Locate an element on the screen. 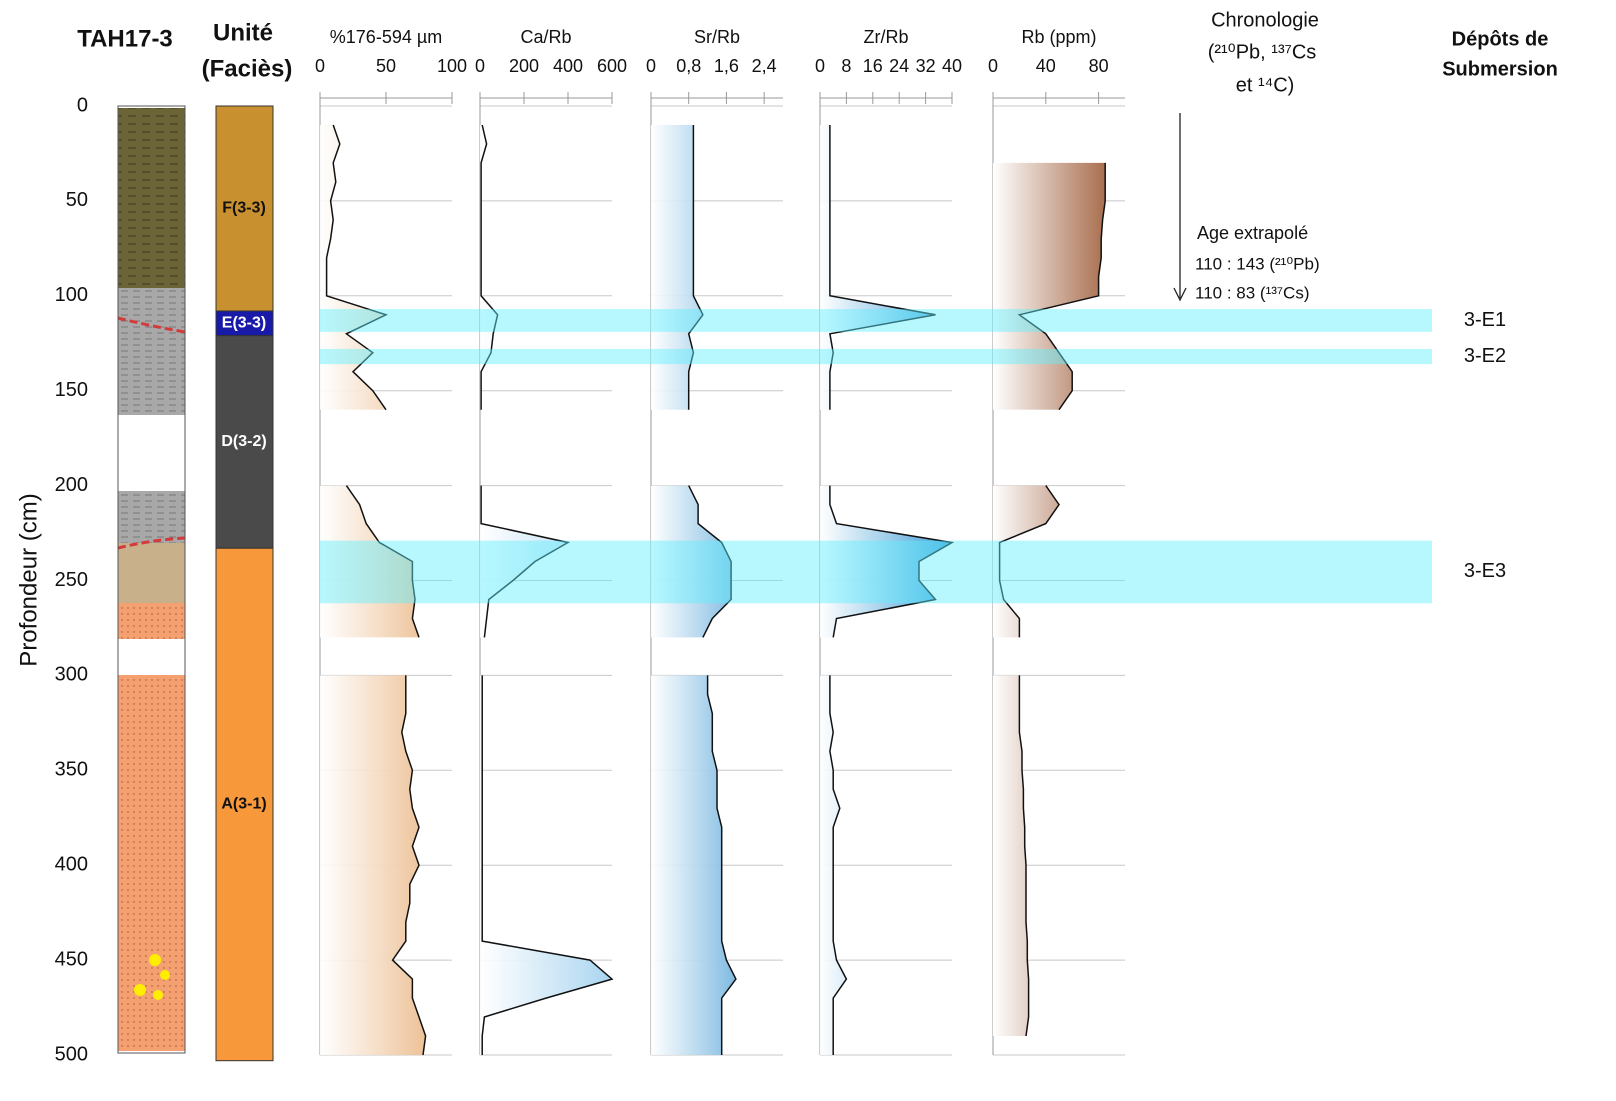 Image resolution: width=1616 pixels, height=1101 pixels. chronology-arrow-head is located at coordinates (1180, 294).